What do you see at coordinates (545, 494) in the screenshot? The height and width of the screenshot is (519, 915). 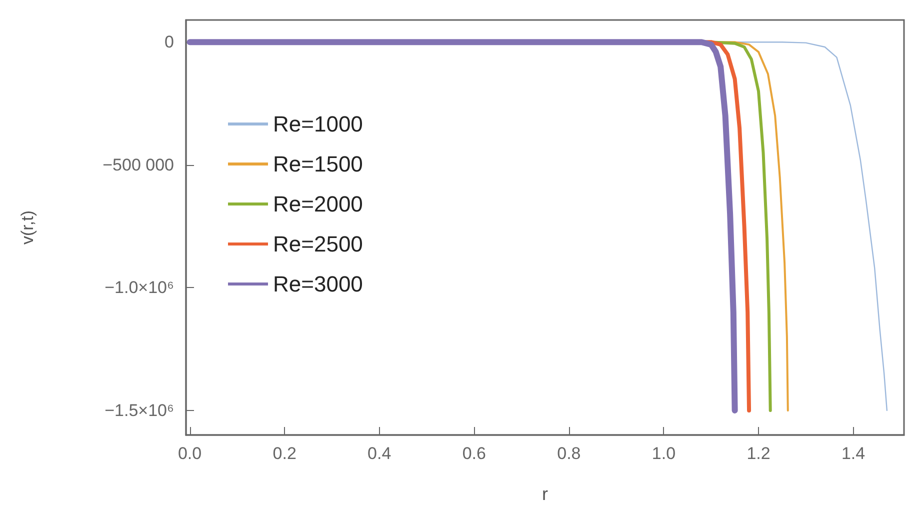 I see `x-axis-title: r` at bounding box center [545, 494].